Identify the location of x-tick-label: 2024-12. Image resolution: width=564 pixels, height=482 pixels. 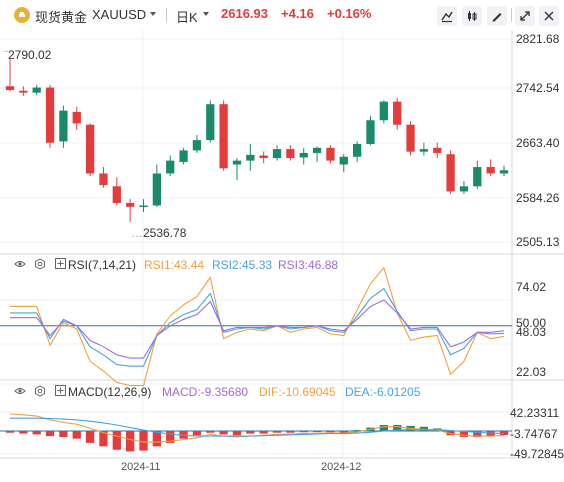
(341, 467).